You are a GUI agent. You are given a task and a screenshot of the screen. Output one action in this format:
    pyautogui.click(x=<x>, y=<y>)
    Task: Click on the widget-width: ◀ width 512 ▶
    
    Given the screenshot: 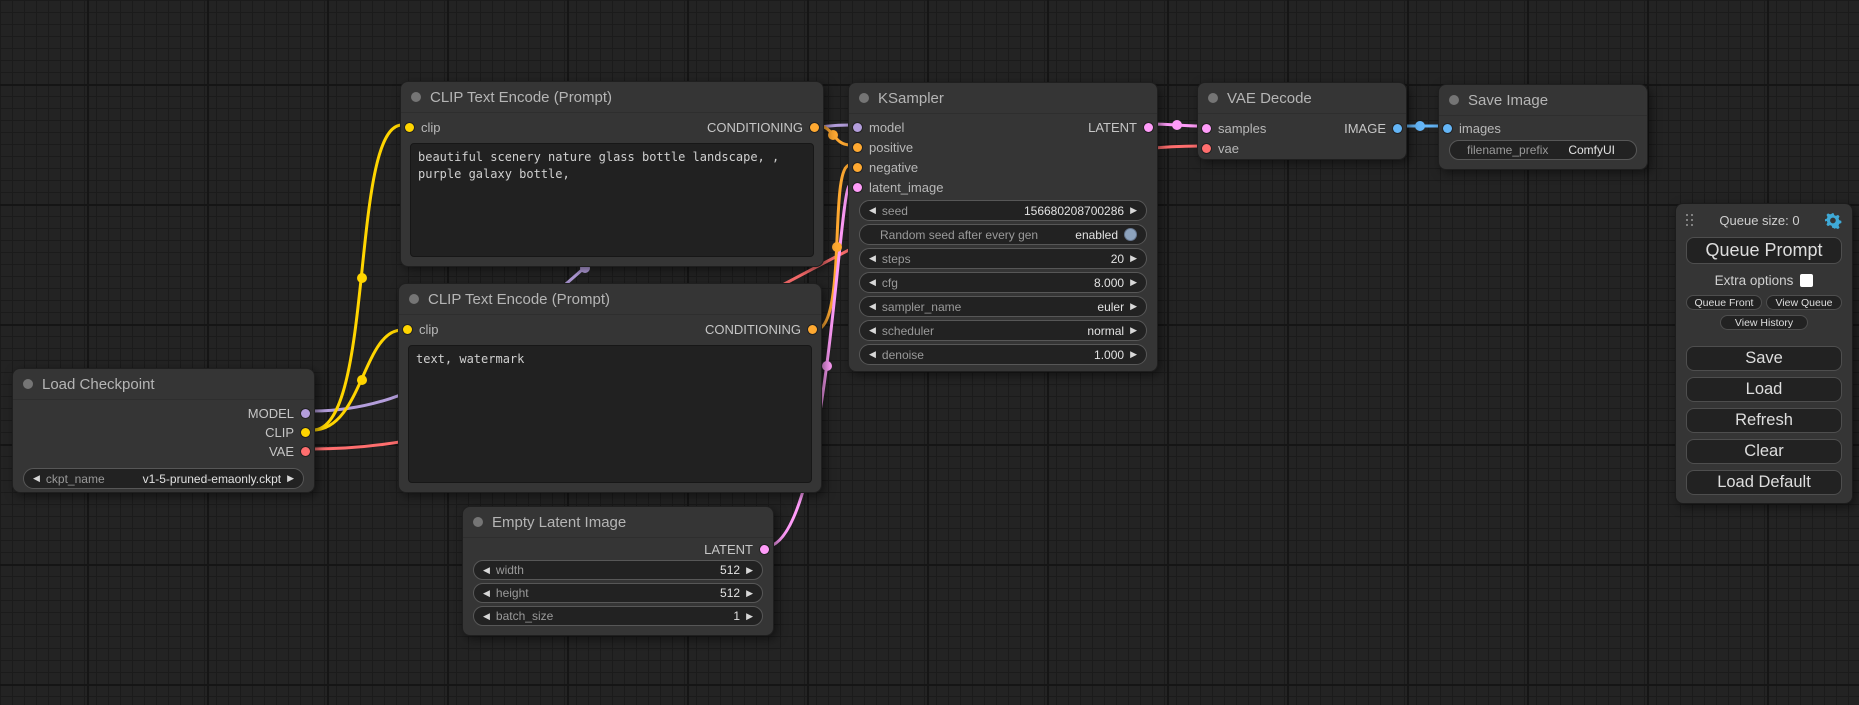 What is the action you would take?
    pyautogui.click(x=618, y=570)
    